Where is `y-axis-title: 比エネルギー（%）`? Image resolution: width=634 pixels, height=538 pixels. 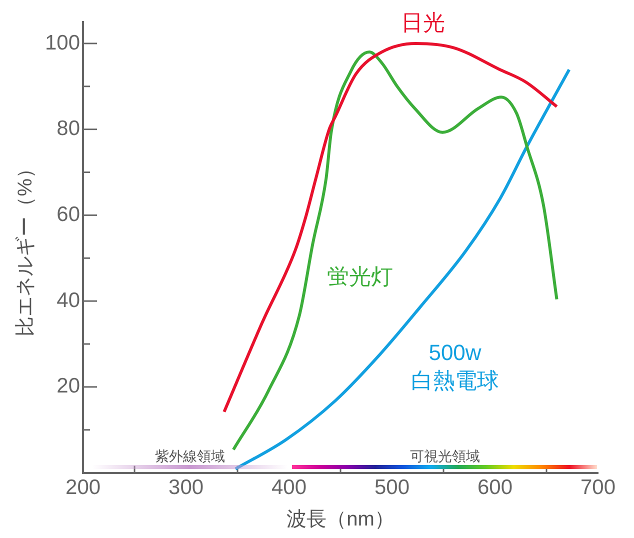
y-axis-title: 比エネルギー（%） is located at coordinates (25, 247).